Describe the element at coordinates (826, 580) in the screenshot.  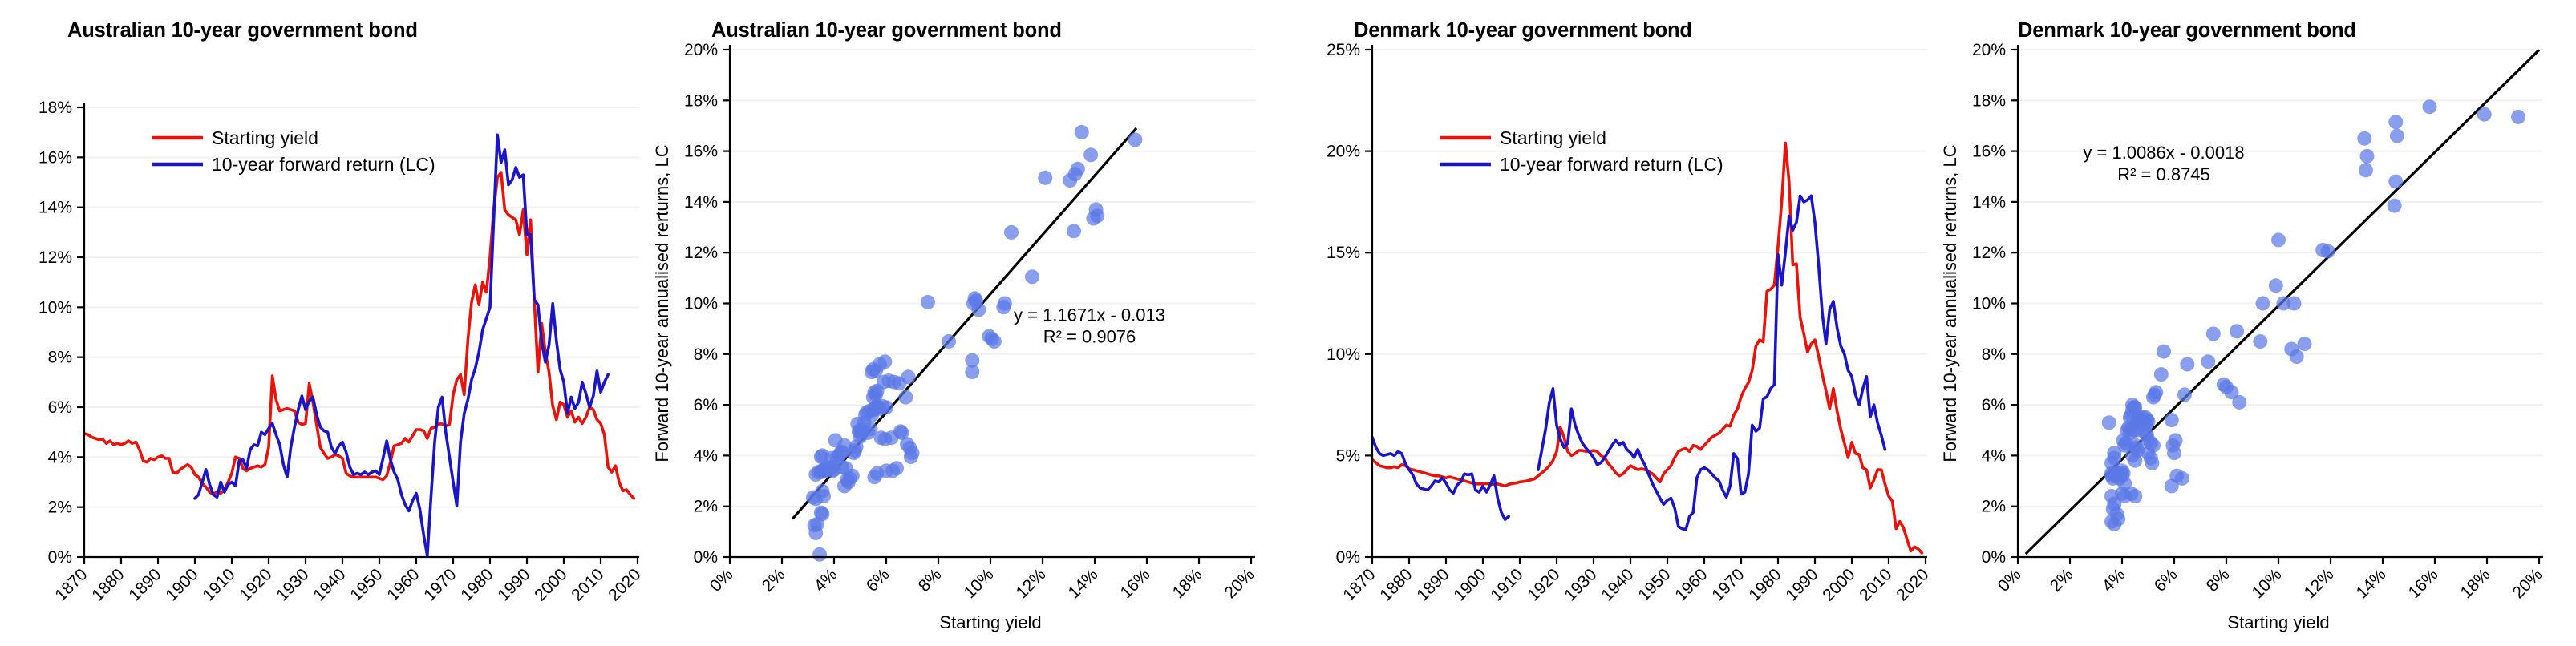
I see `x-tick-label: 4%` at that location.